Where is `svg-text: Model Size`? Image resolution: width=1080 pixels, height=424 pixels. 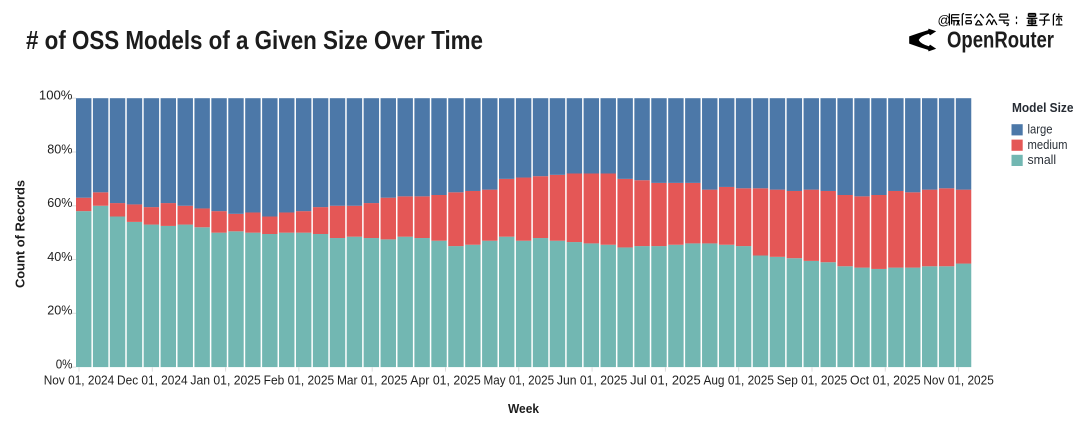 svg-text: Model Size is located at coordinates (1043, 107).